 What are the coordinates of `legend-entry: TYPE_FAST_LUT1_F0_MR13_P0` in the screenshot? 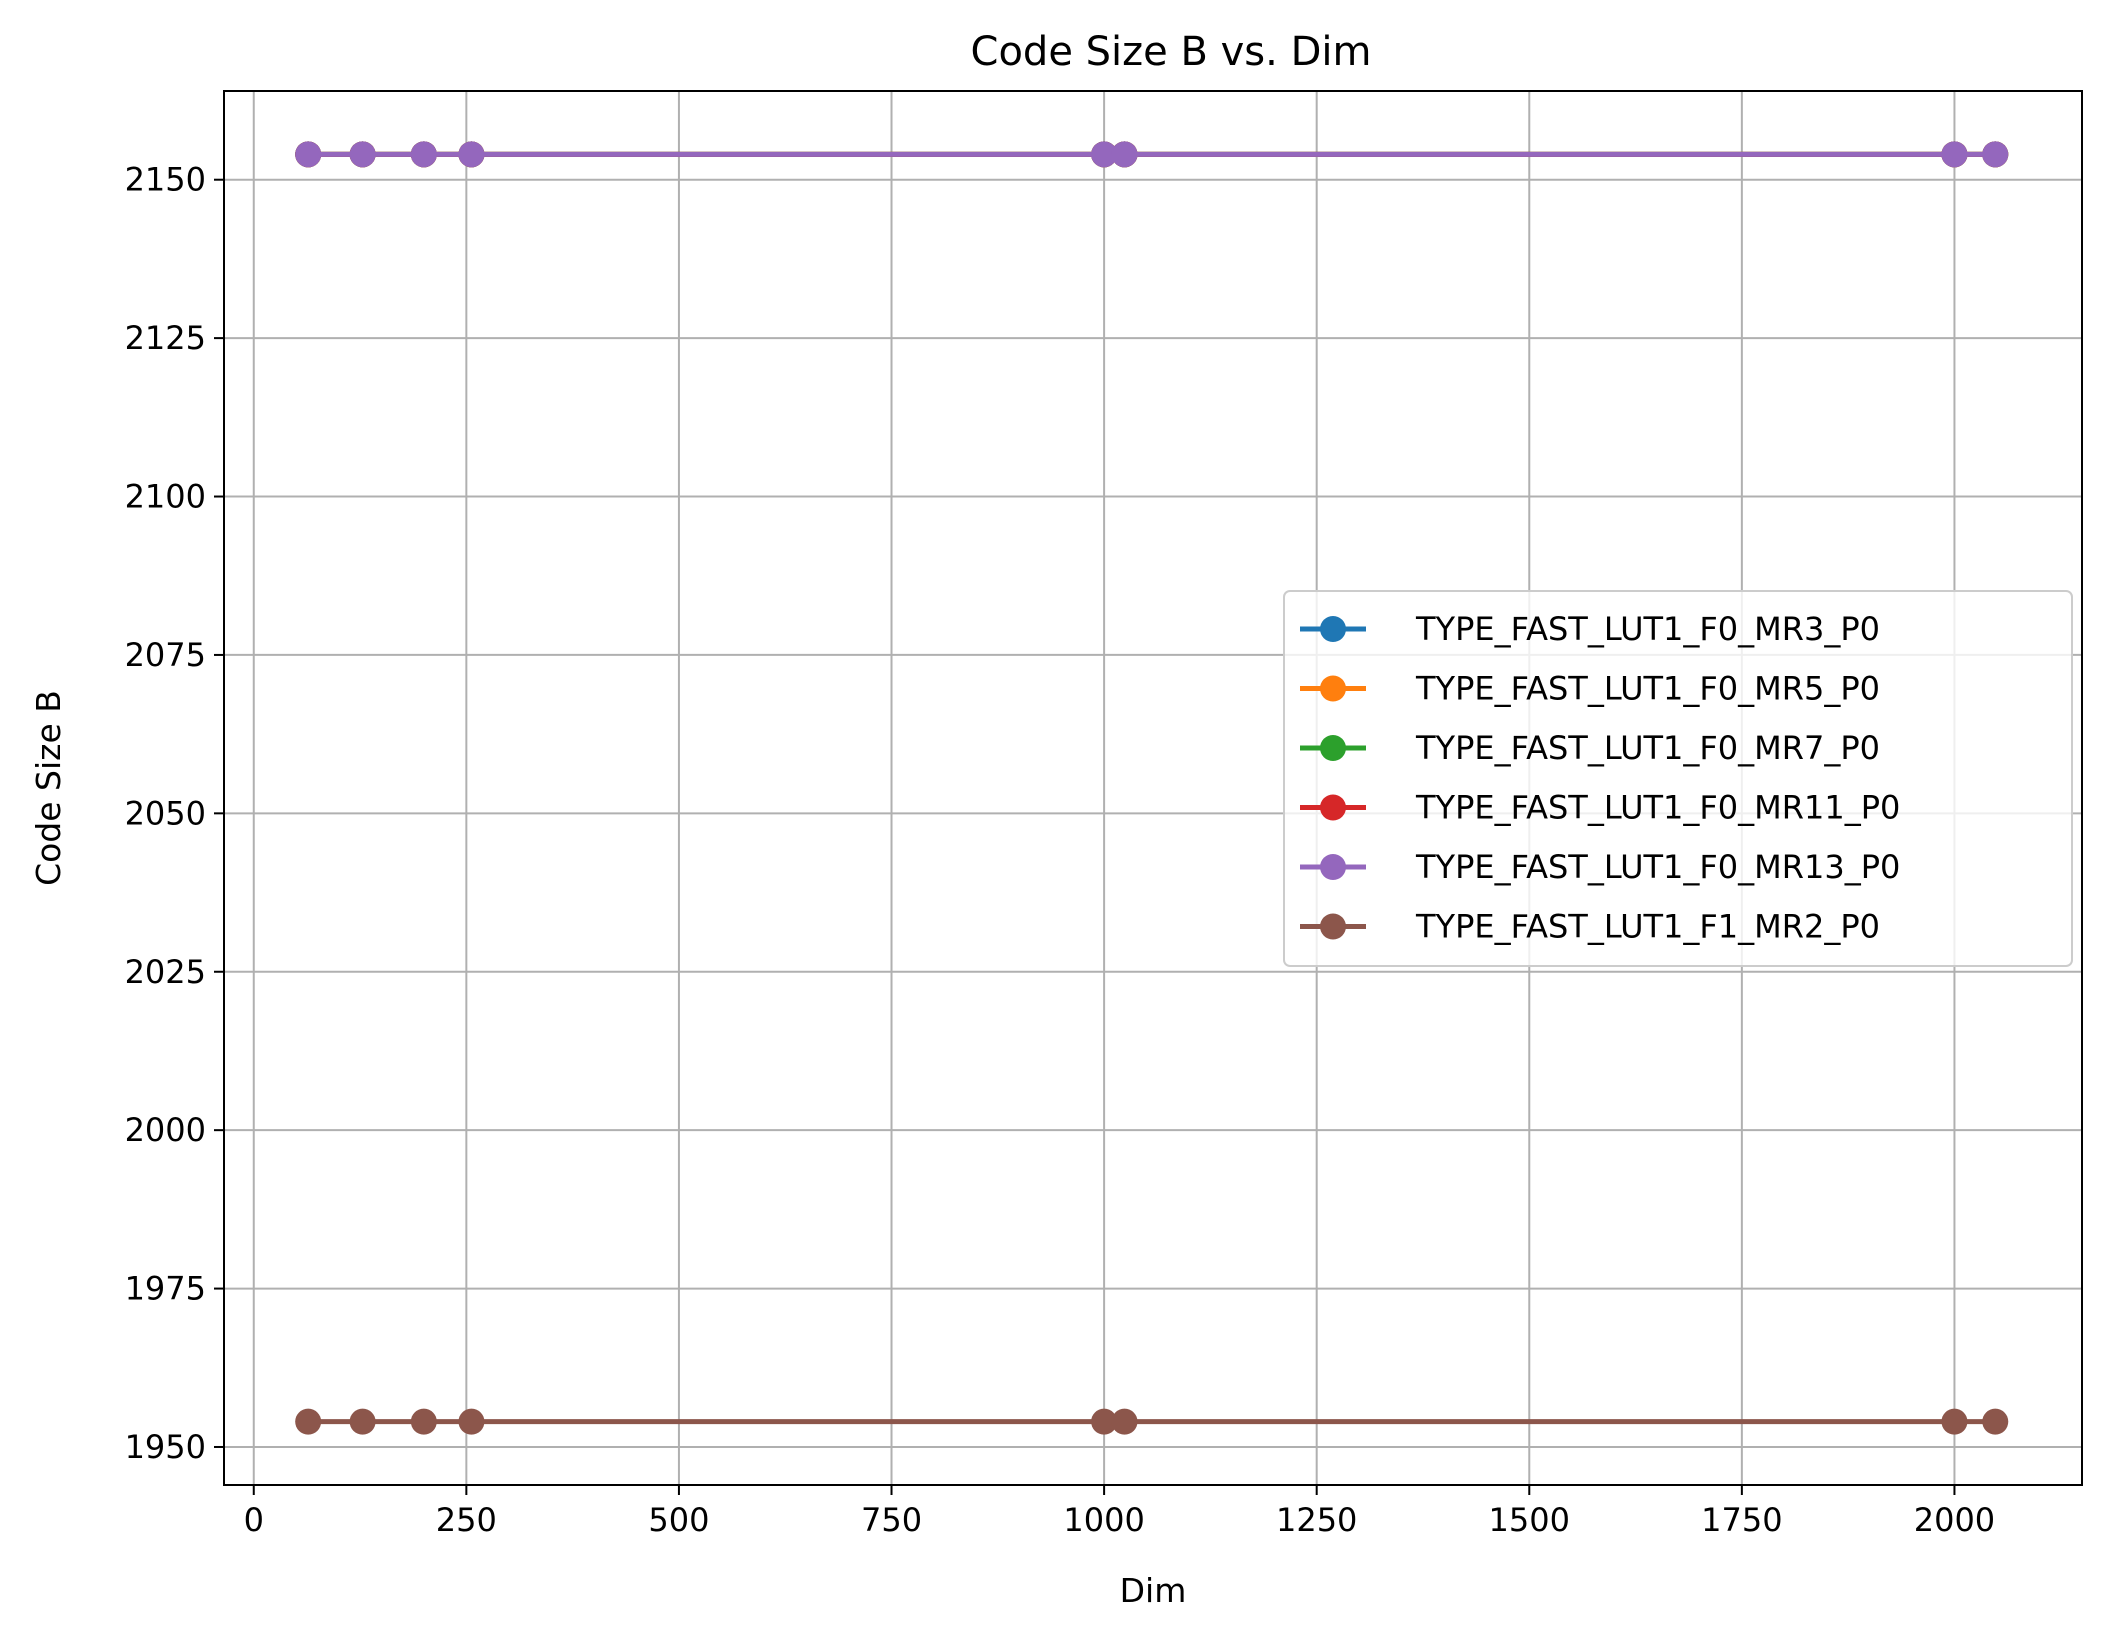 It's located at (1600, 867).